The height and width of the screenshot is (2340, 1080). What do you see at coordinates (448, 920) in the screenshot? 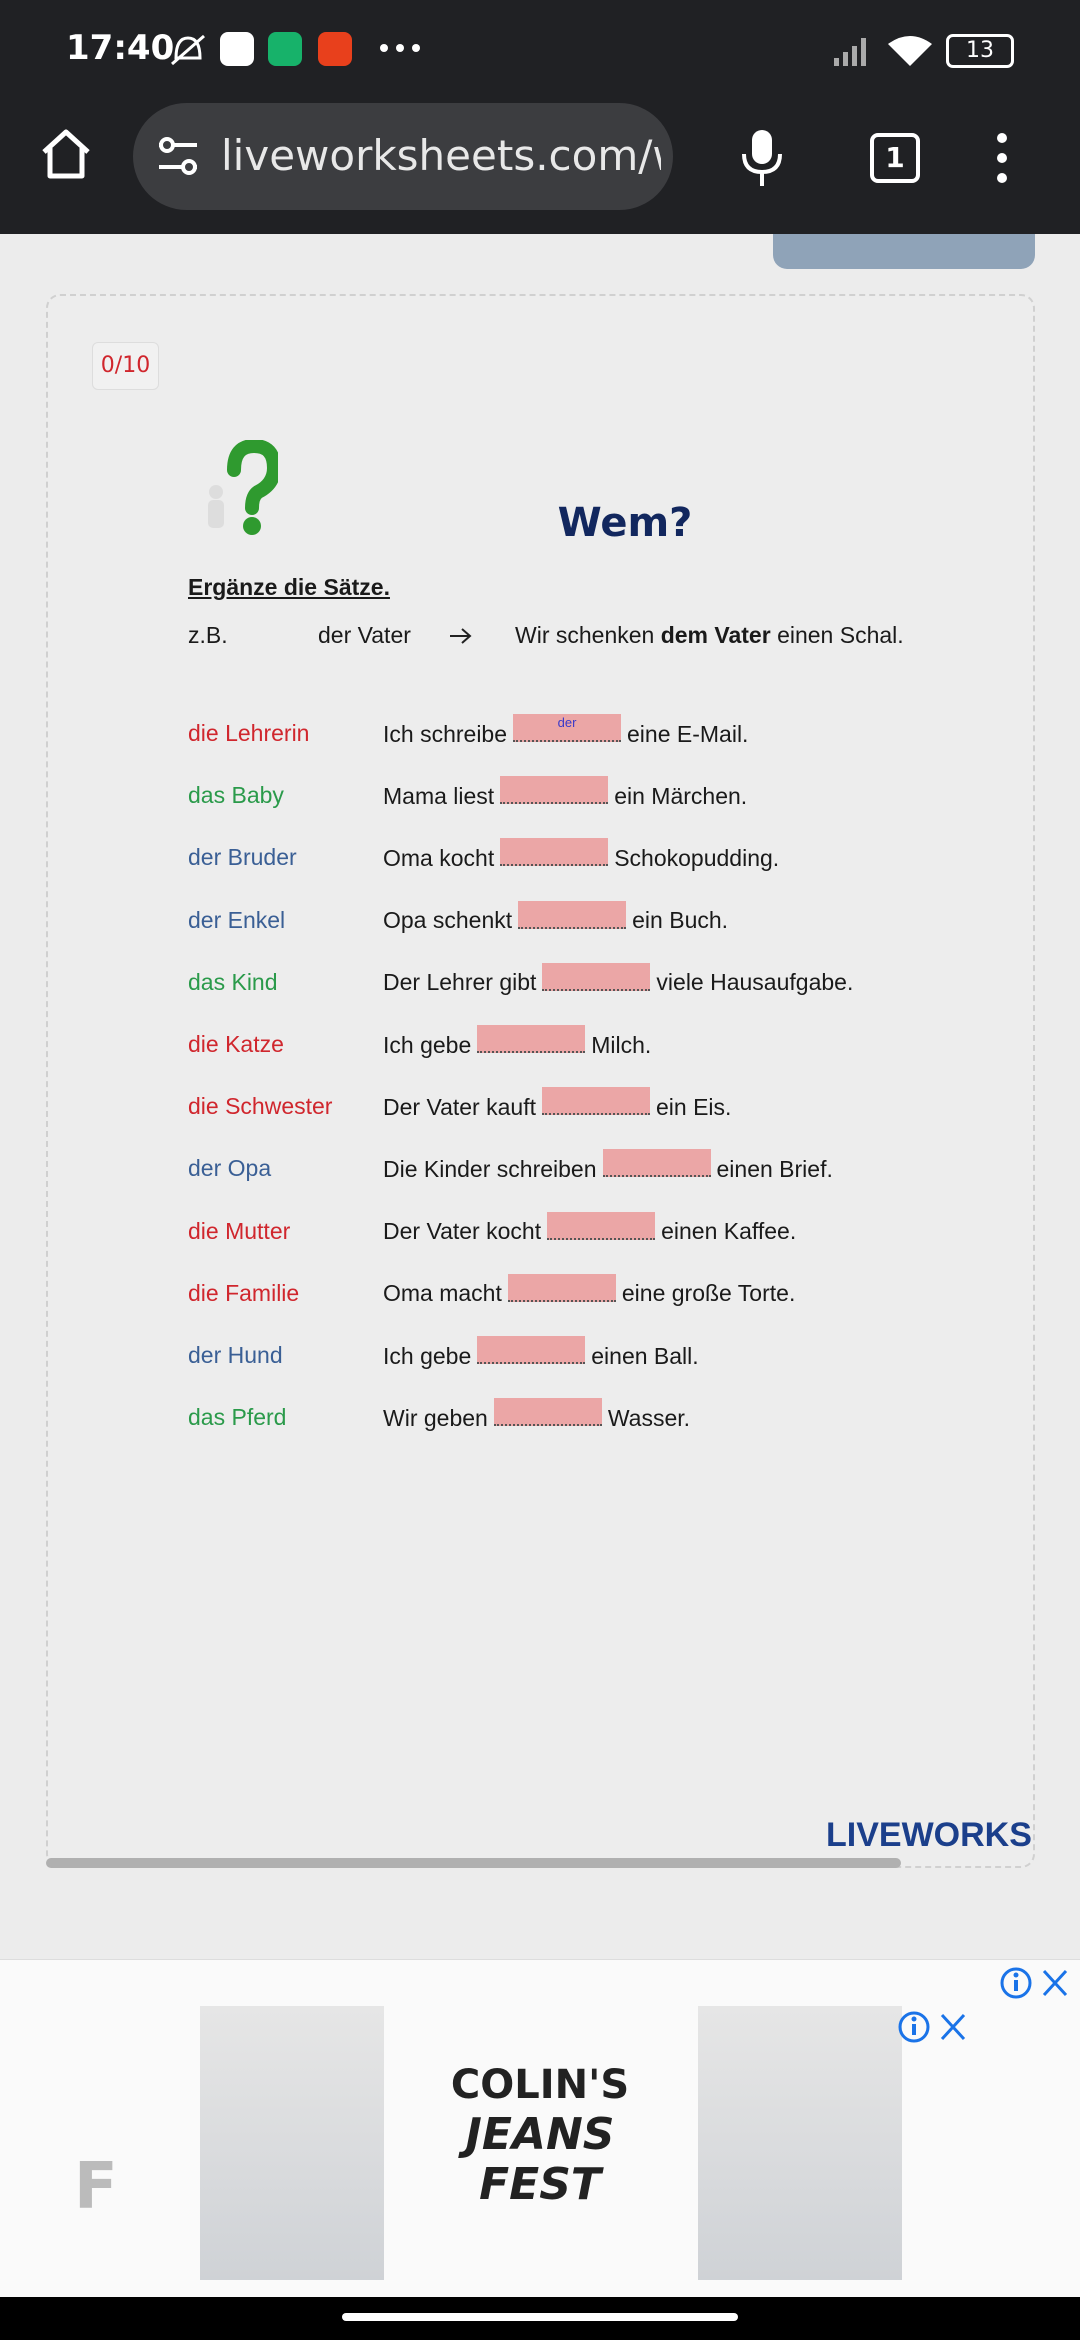
I see `sentence-start: Opa schenkt` at bounding box center [448, 920].